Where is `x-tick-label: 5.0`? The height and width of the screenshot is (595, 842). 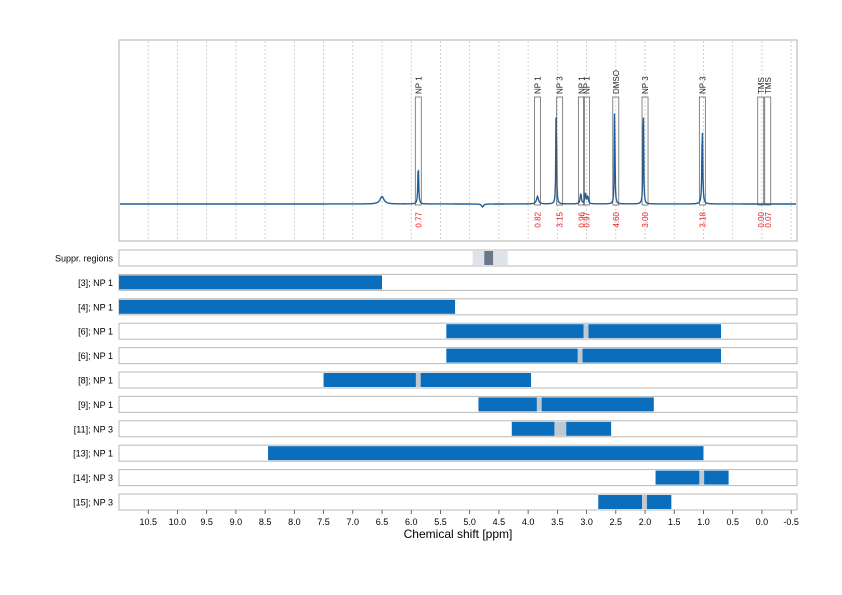 x-tick-label: 5.0 is located at coordinates (469, 522).